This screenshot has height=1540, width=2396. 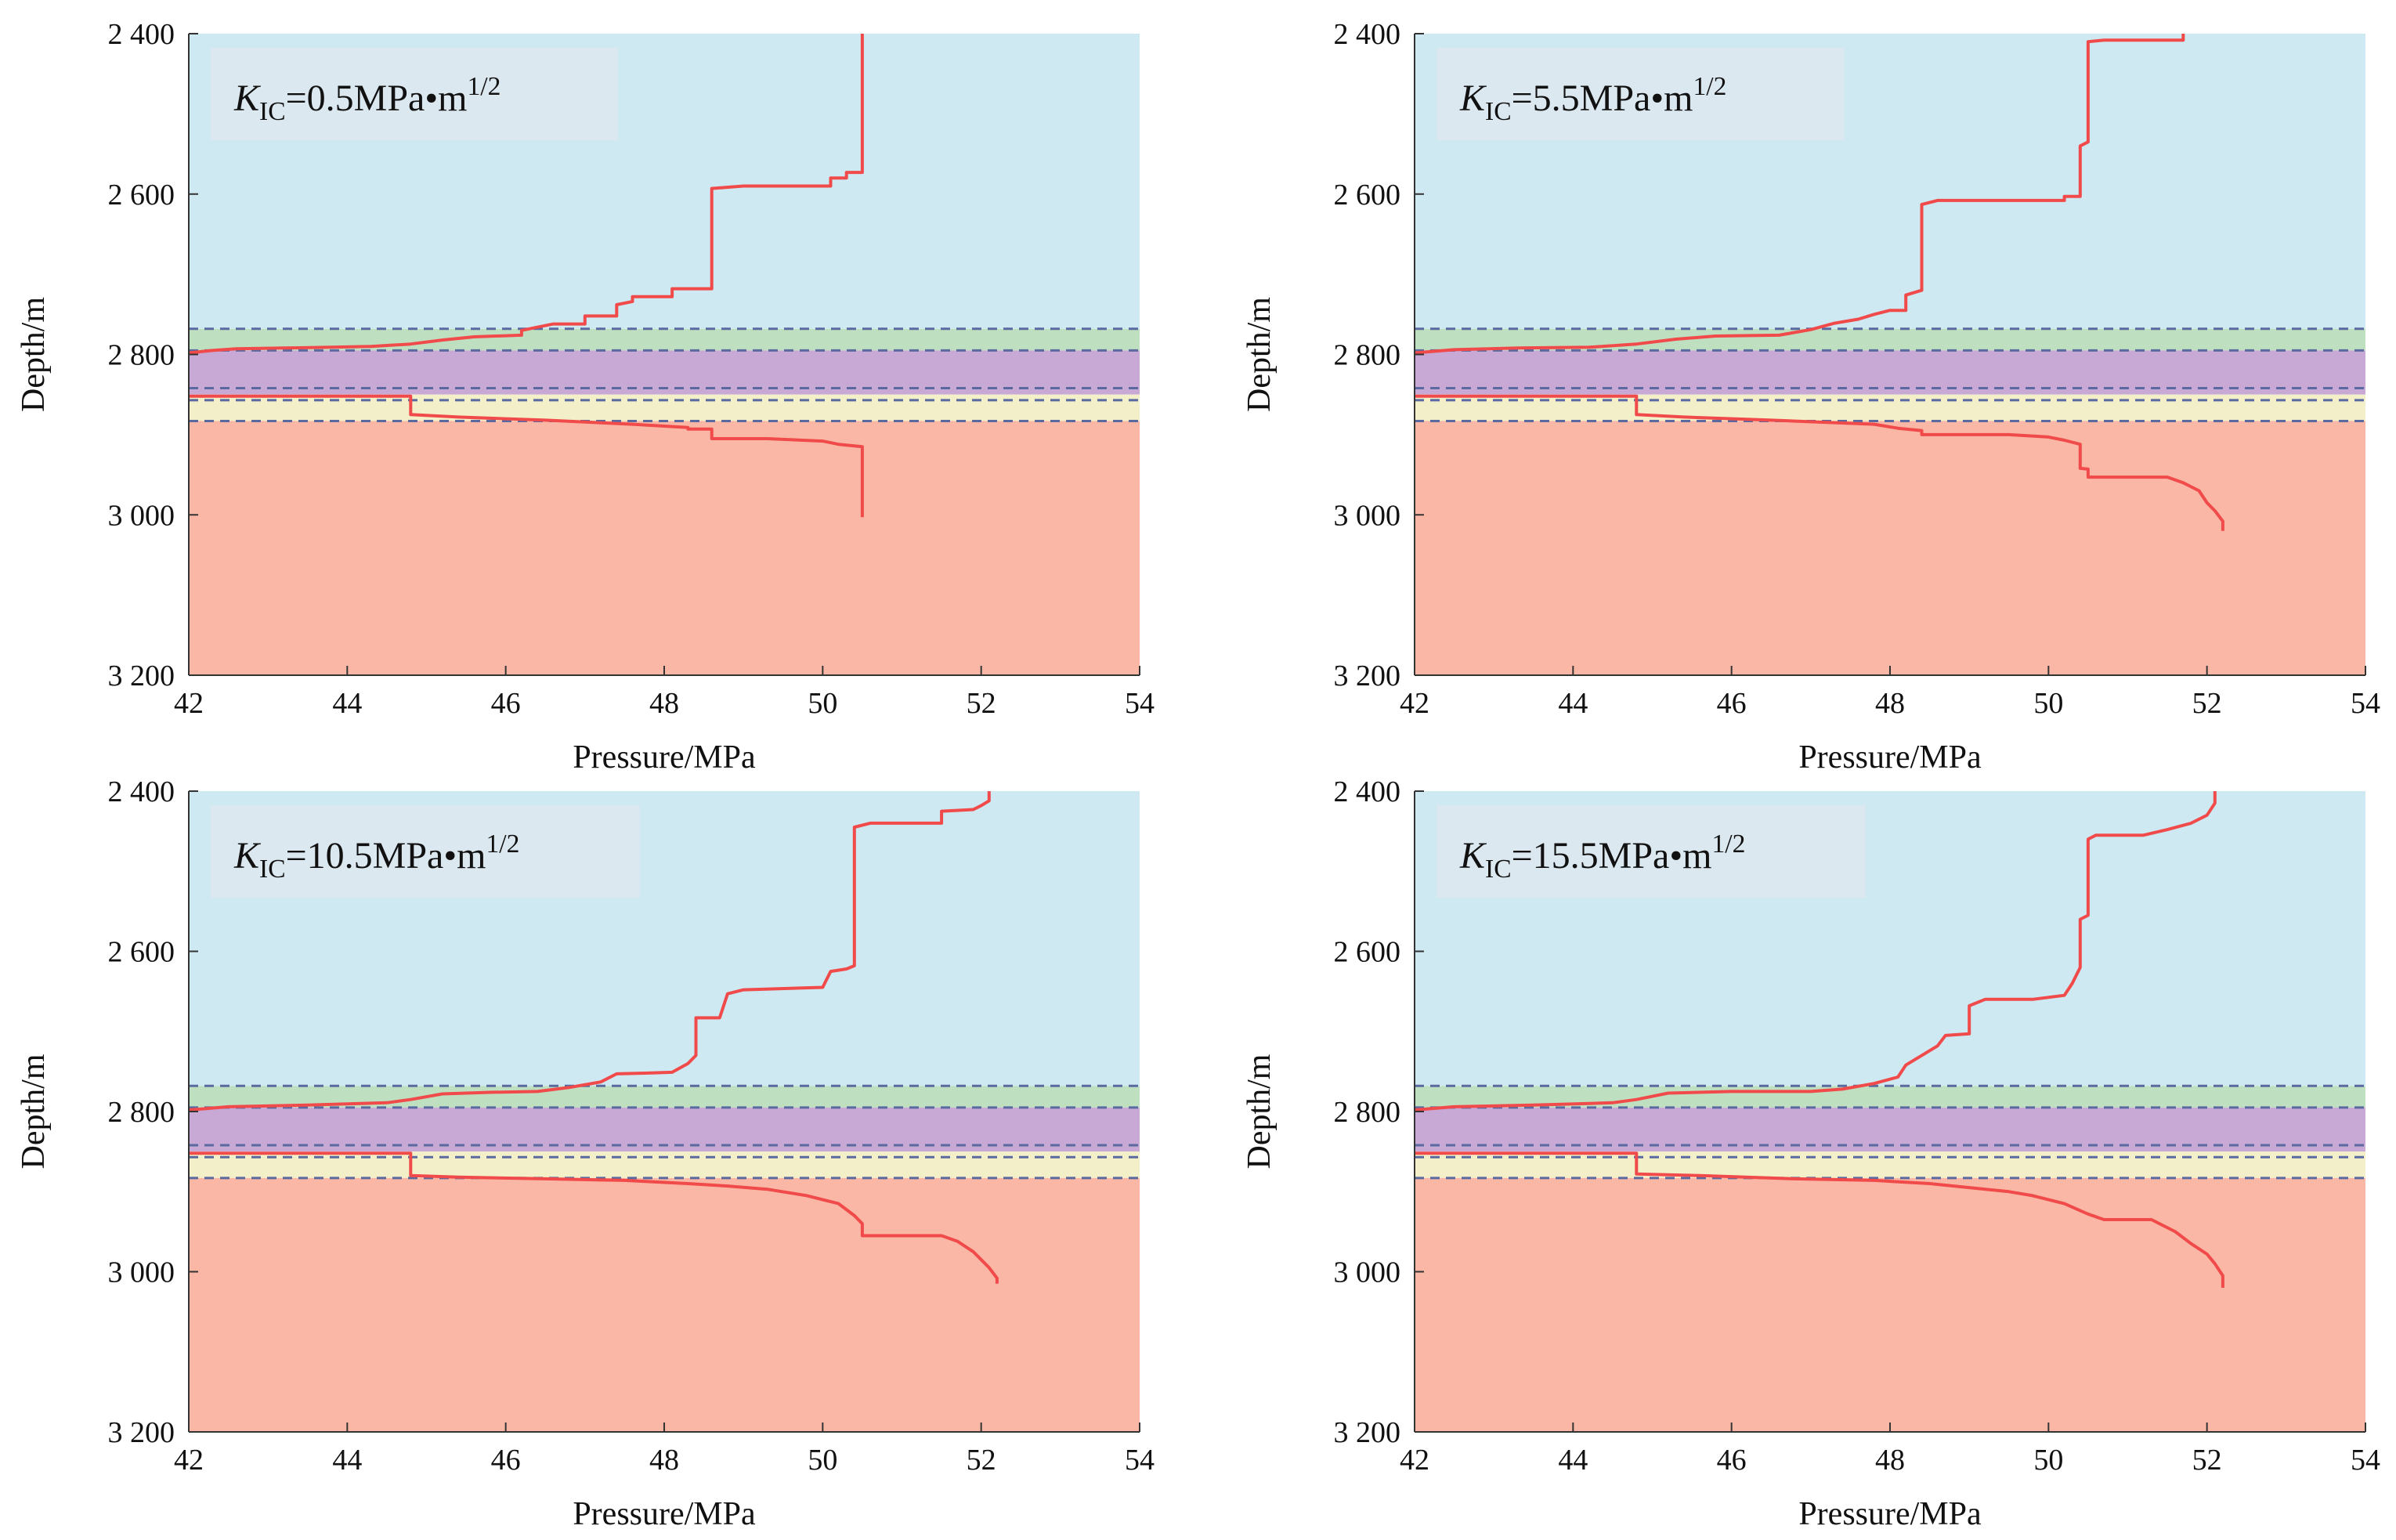 I want to click on label-value: =10.5MPa•m, so click(x=386, y=856).